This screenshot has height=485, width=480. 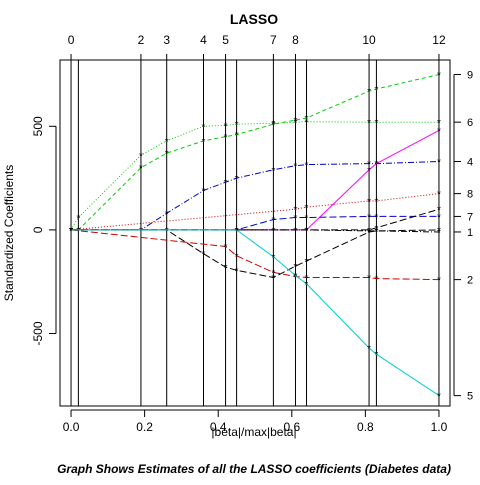 I want to click on x-tick-label: 0.8, so click(x=365, y=427).